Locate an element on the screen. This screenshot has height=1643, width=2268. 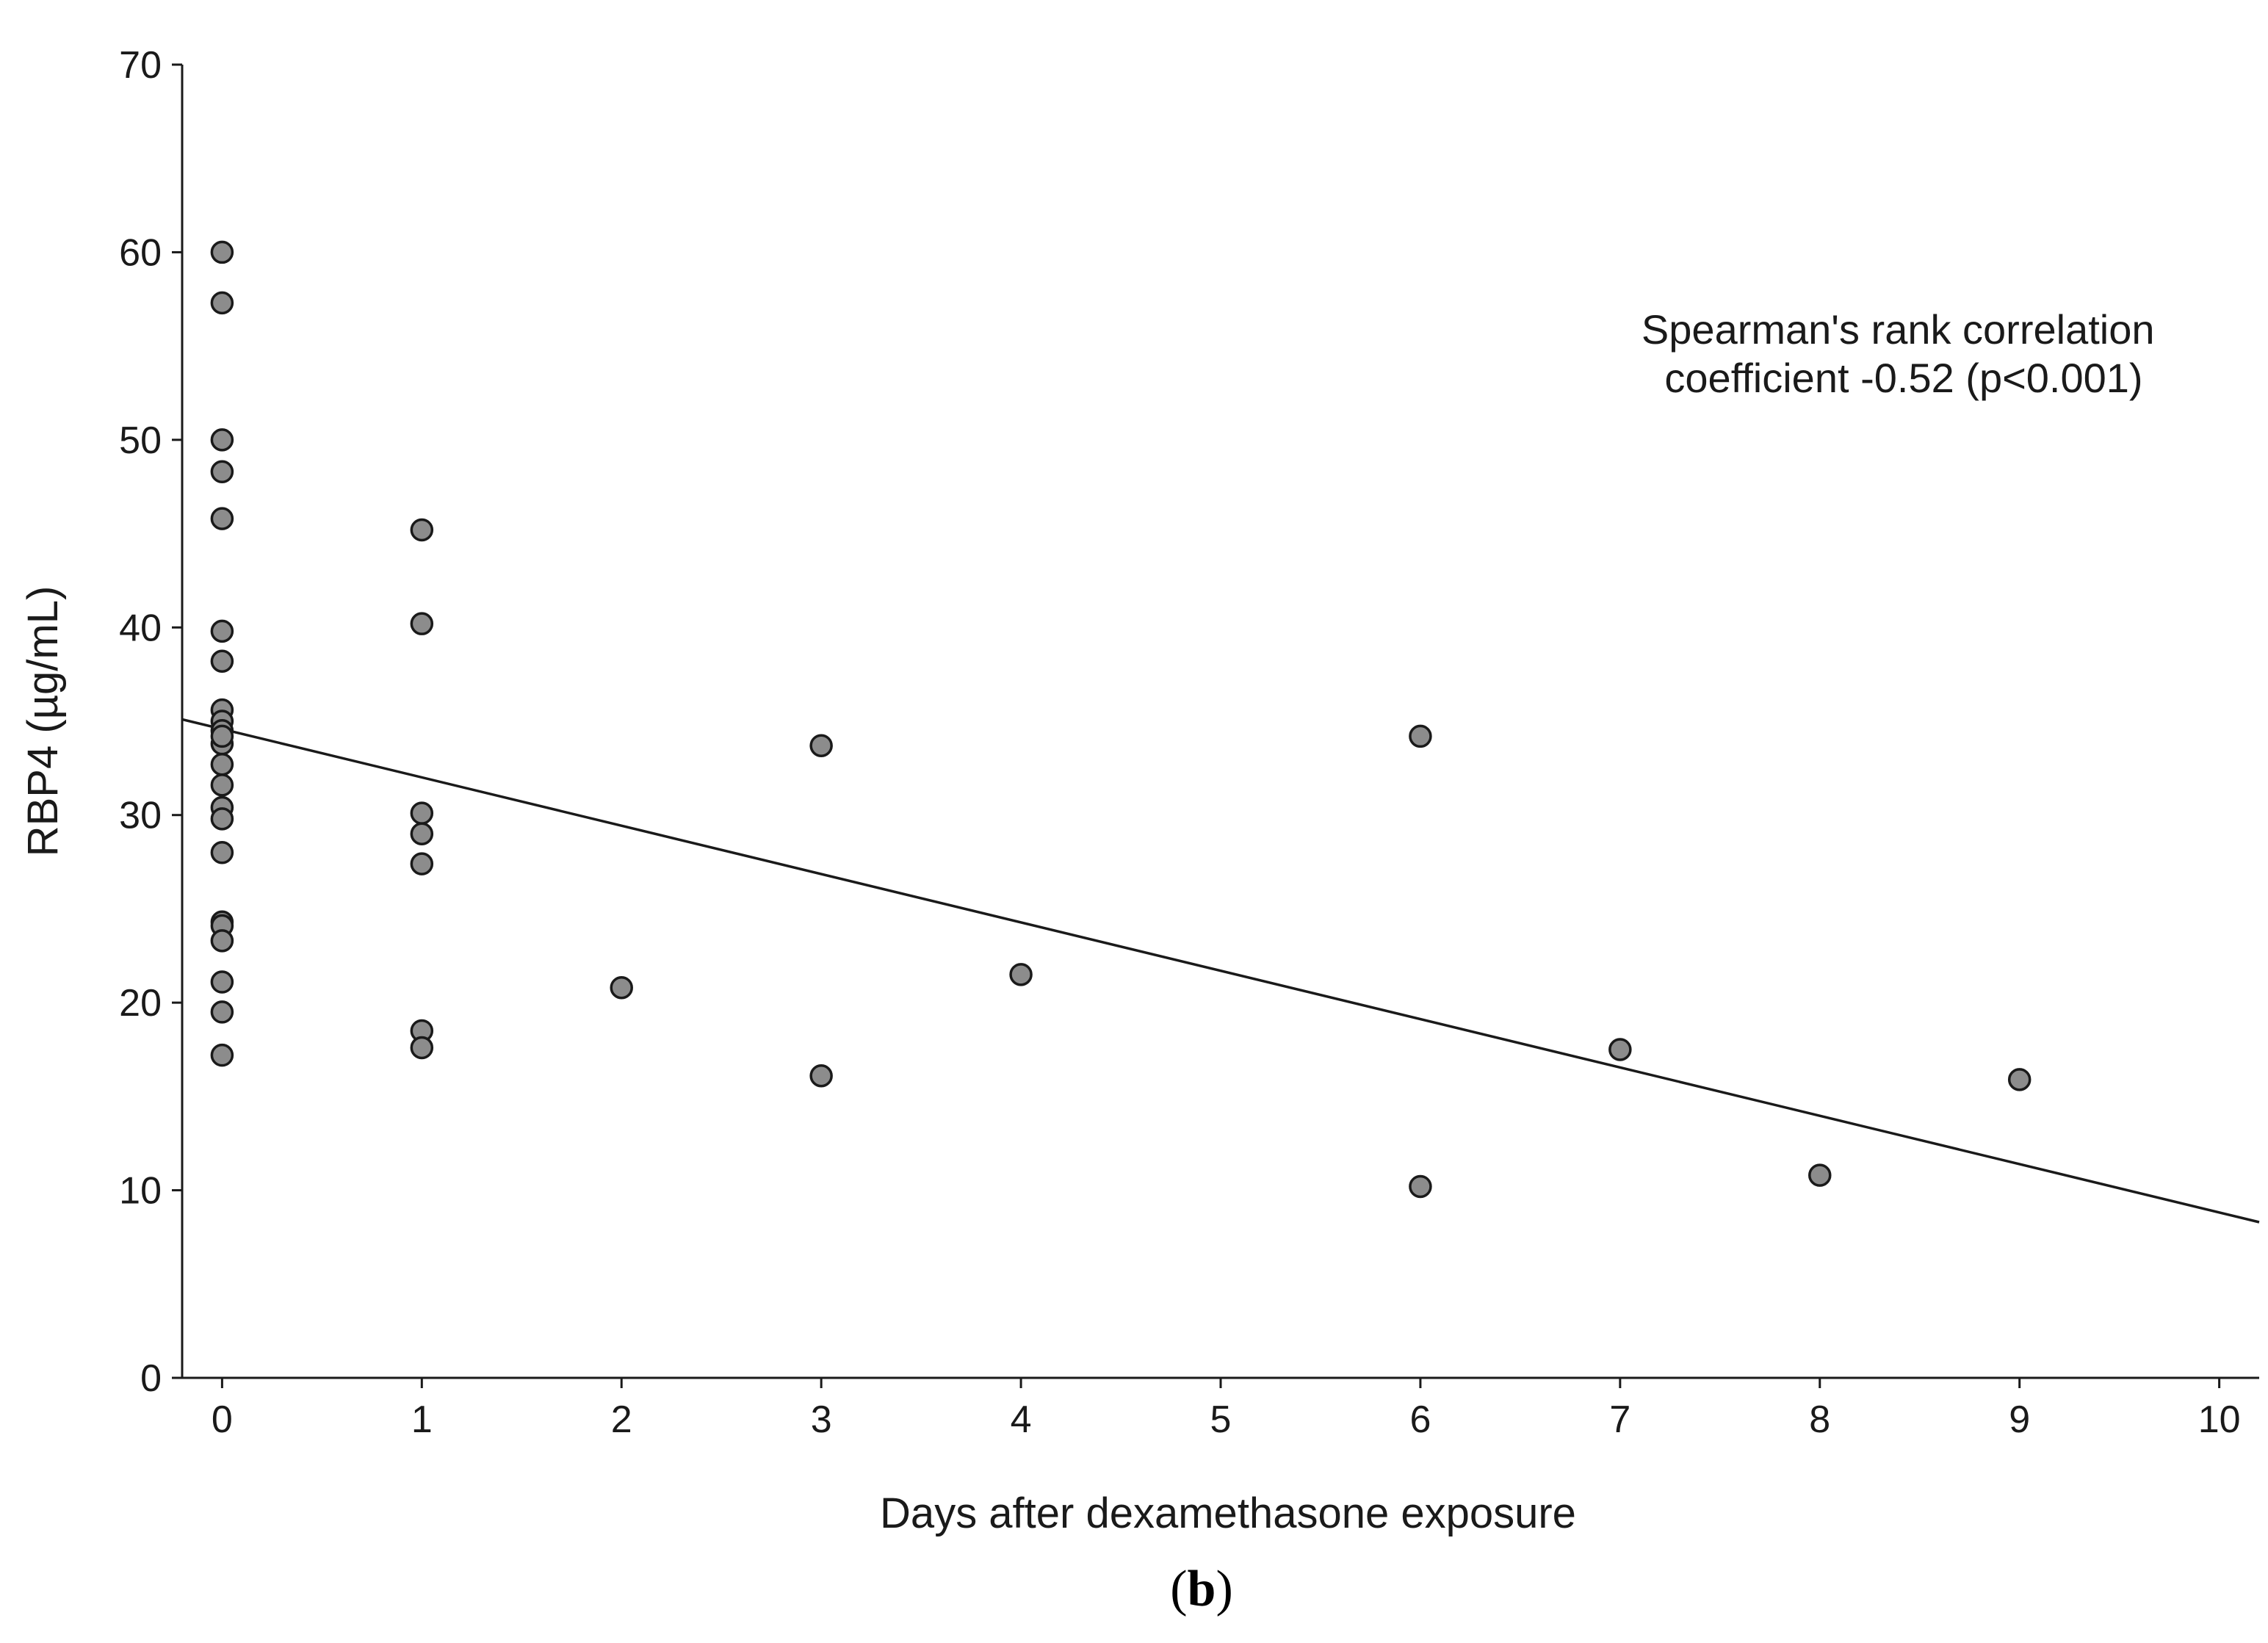
y-tick-label: 30 is located at coordinates (140, 816).